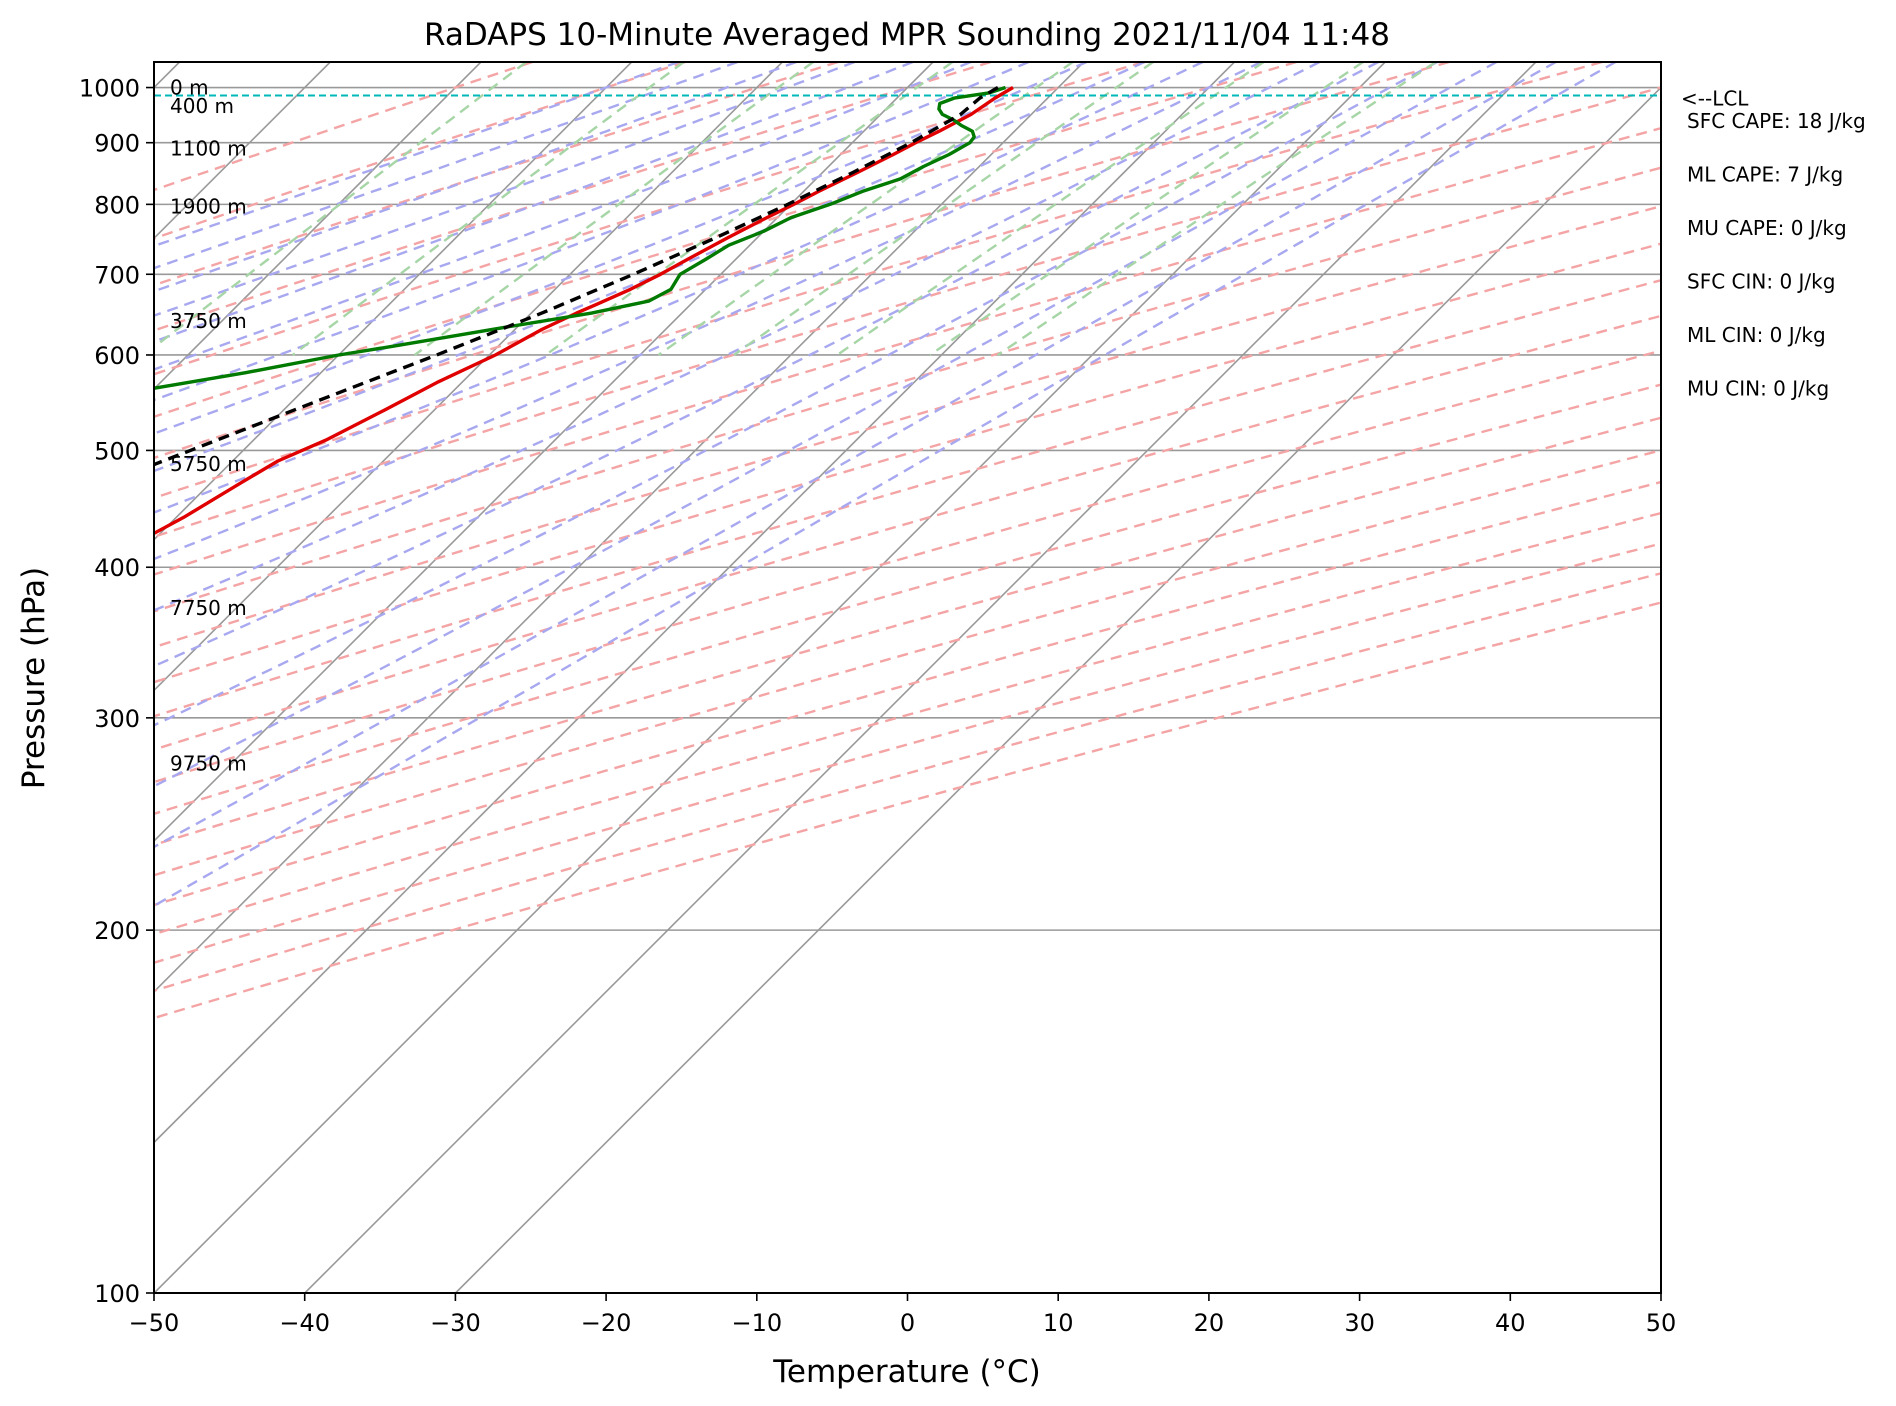 Image resolution: width=1896 pixels, height=1406 pixels. I want to click on parameter-text: MU CIN: 0 J/kg, so click(1758, 389).